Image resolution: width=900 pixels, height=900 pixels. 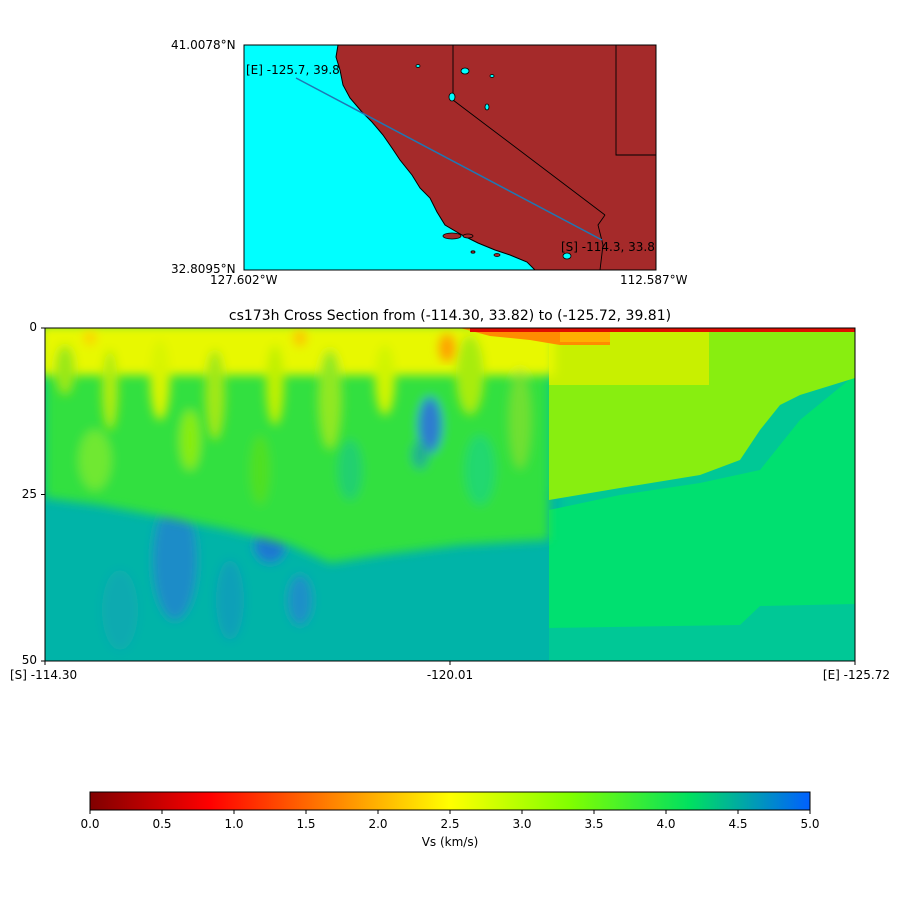 I want to click on section-mid-left, so click(x=297, y=446).